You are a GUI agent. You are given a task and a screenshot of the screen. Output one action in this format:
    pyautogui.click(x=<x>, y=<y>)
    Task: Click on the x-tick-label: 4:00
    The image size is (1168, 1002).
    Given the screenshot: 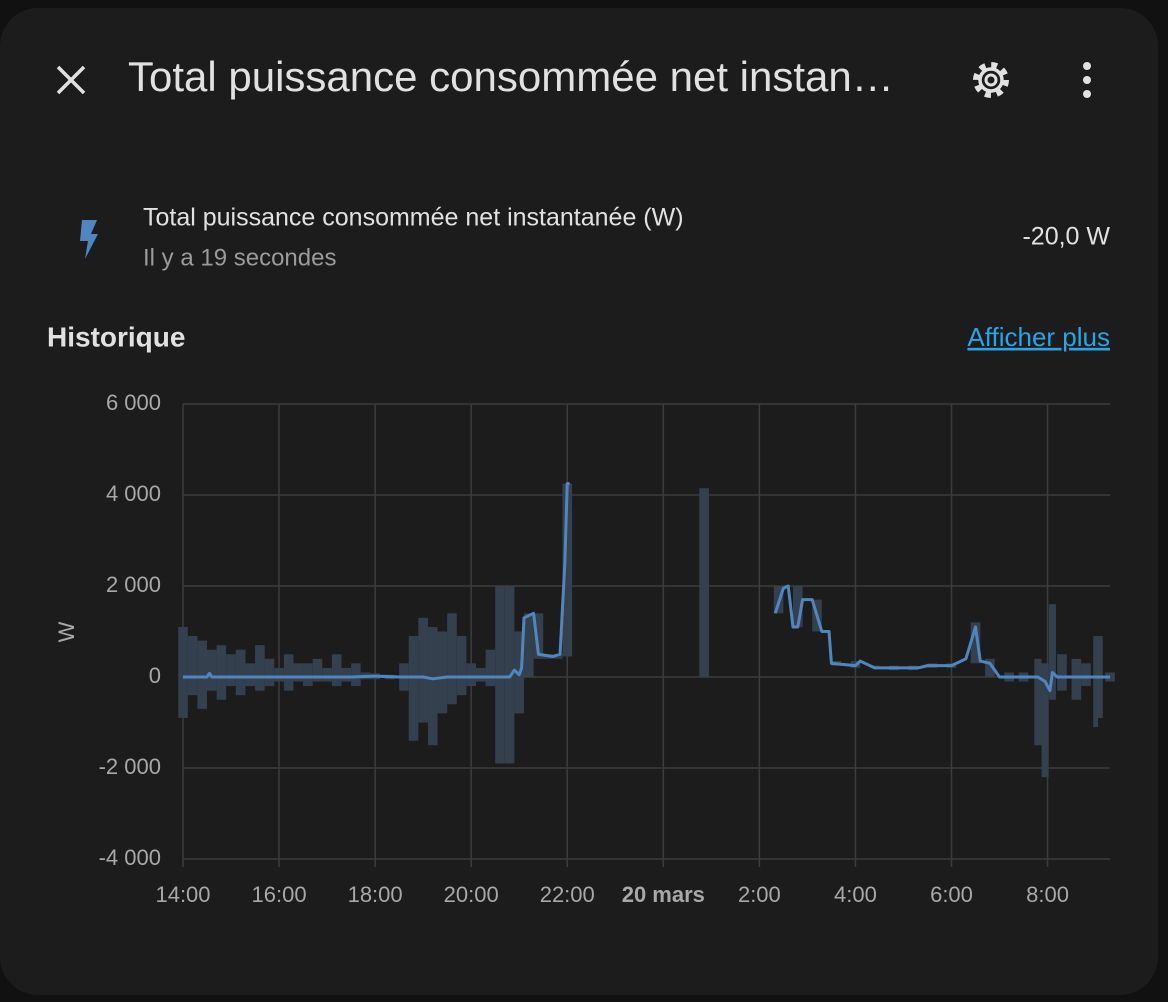 What is the action you would take?
    pyautogui.click(x=855, y=894)
    